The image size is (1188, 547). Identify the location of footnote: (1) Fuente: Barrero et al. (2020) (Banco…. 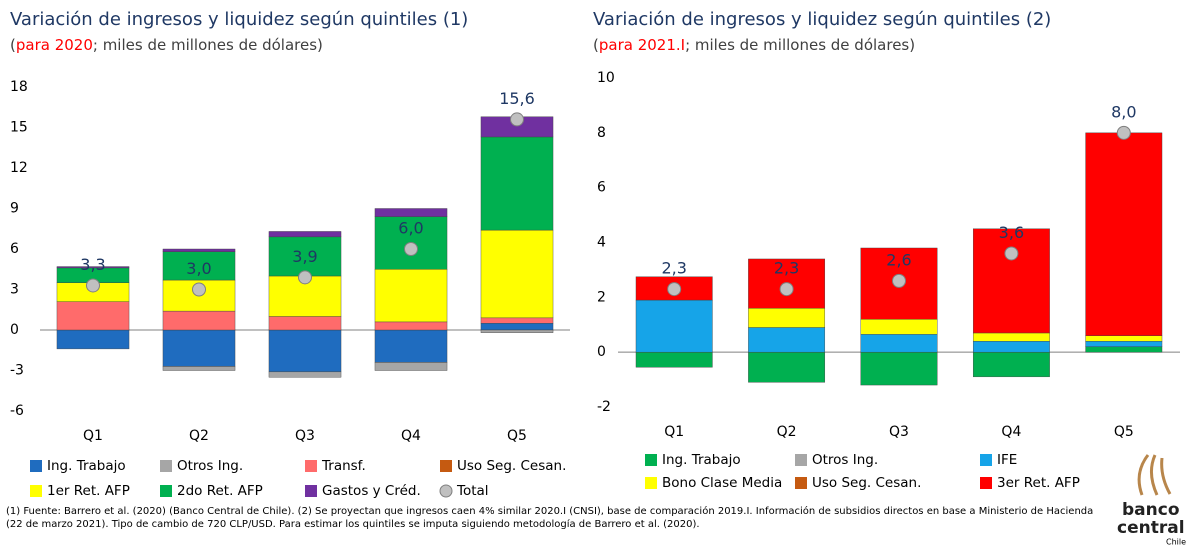
(550, 518).